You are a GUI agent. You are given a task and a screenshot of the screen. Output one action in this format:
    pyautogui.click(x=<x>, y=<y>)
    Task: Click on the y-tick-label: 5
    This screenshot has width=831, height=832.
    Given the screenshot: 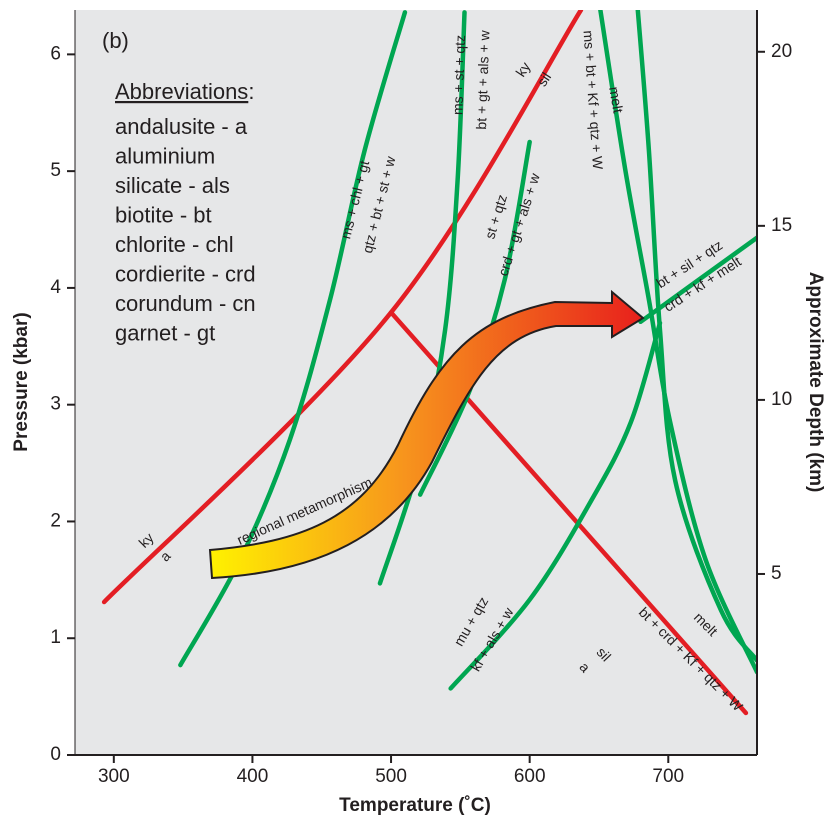 What is the action you would take?
    pyautogui.click(x=55, y=170)
    